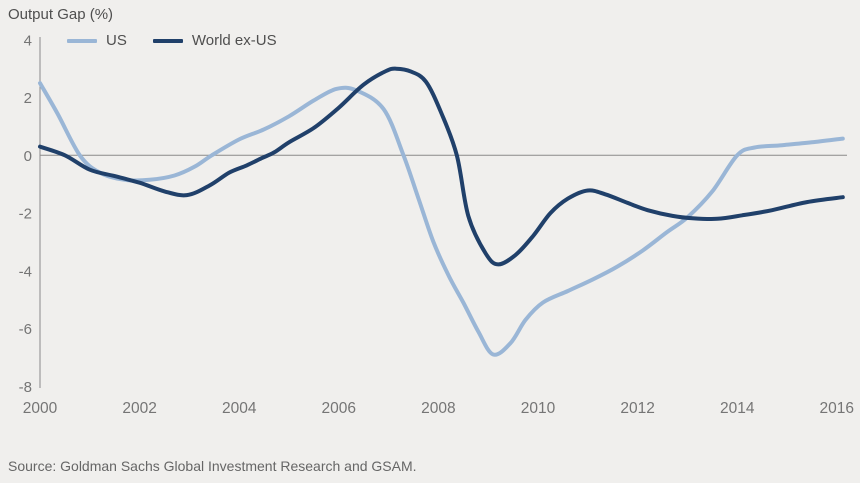  I want to click on legend: US World ex-US, so click(185, 41).